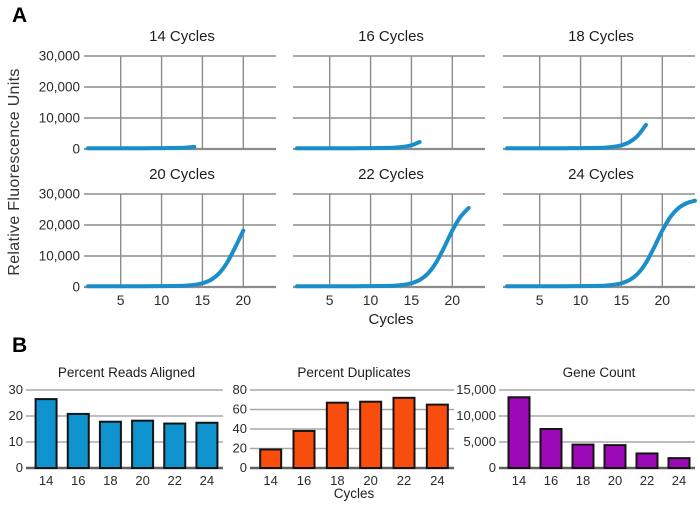  I want to click on line-chart-16-cycles: 16 Cycles, so click(389, 89).